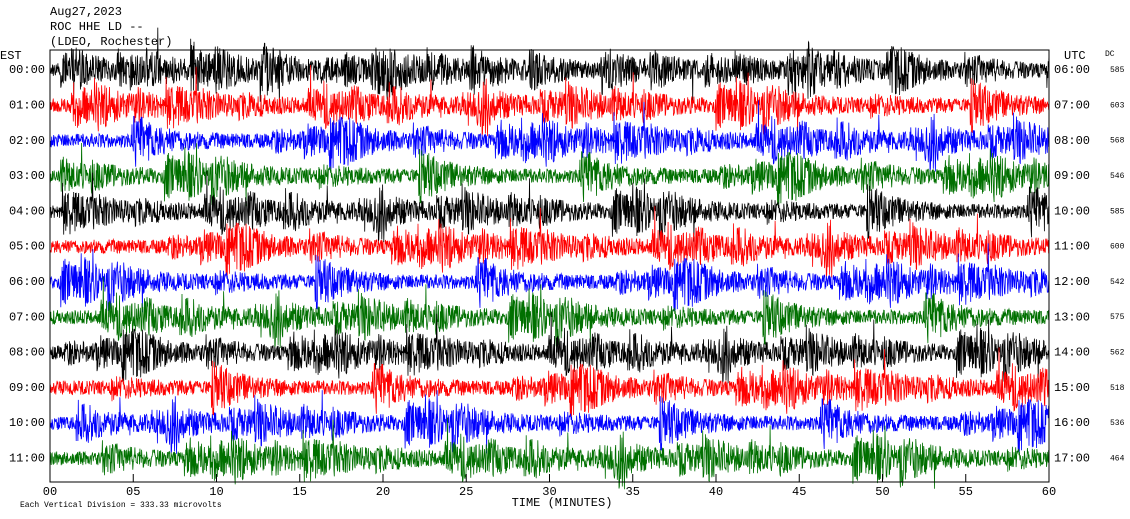  Describe the element at coordinates (966, 492) in the screenshot. I see `x-tick-label: 55` at that location.